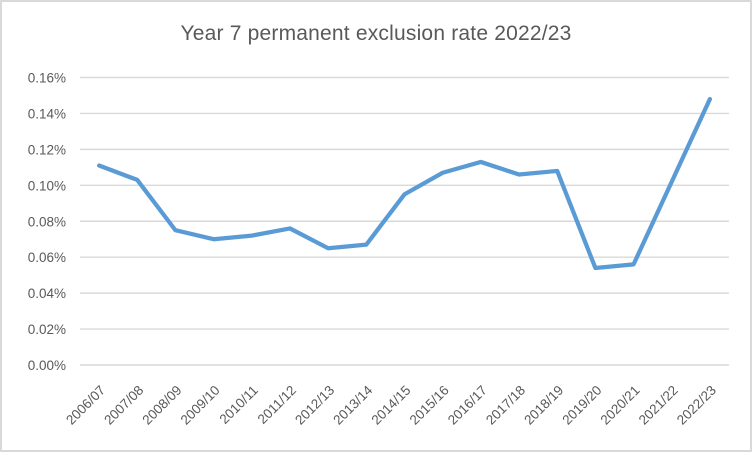 Image resolution: width=752 pixels, height=452 pixels. What do you see at coordinates (47, 257) in the screenshot?
I see `y-axis-tick-label: 0.06%` at bounding box center [47, 257].